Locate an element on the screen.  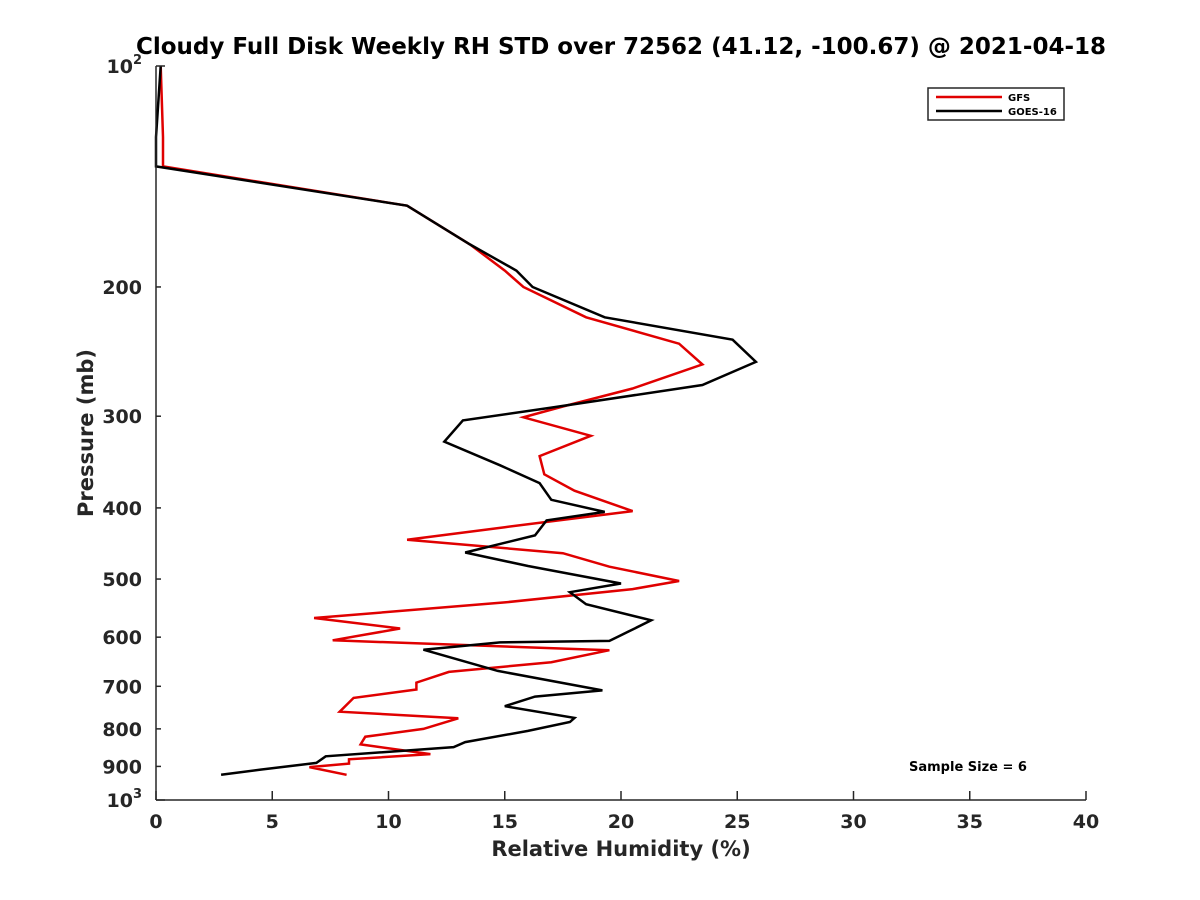
x-axis-label: Relative Humidity (%) is located at coordinates (620, 849).